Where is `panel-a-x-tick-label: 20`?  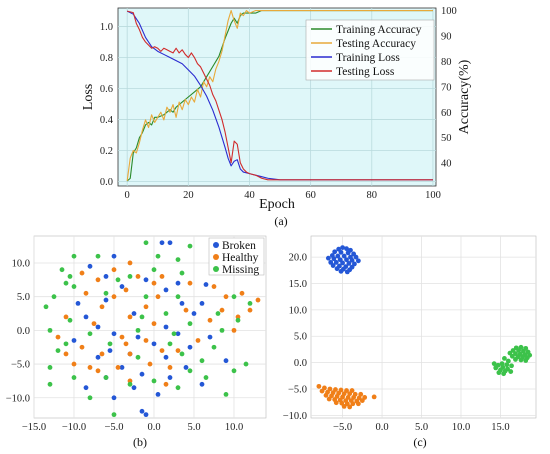 panel-a-x-tick-label: 20 is located at coordinates (188, 195).